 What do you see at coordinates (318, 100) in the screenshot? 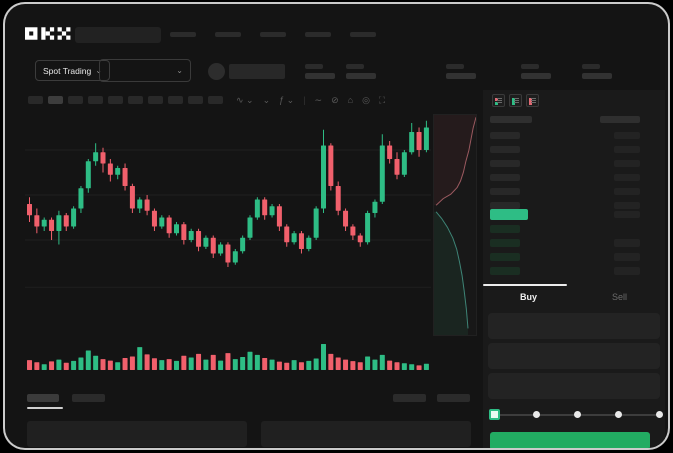
I see `trendline-icon: ∼` at bounding box center [318, 100].